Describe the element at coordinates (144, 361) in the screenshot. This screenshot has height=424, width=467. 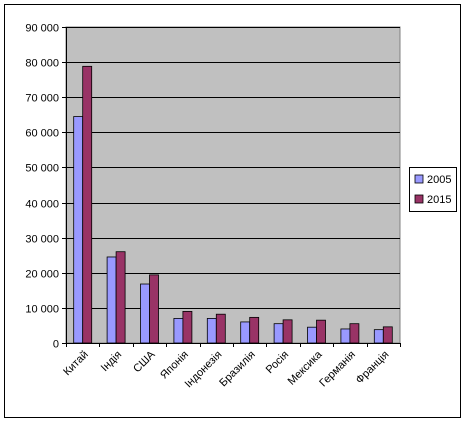
I see `x-category-label: США` at that location.